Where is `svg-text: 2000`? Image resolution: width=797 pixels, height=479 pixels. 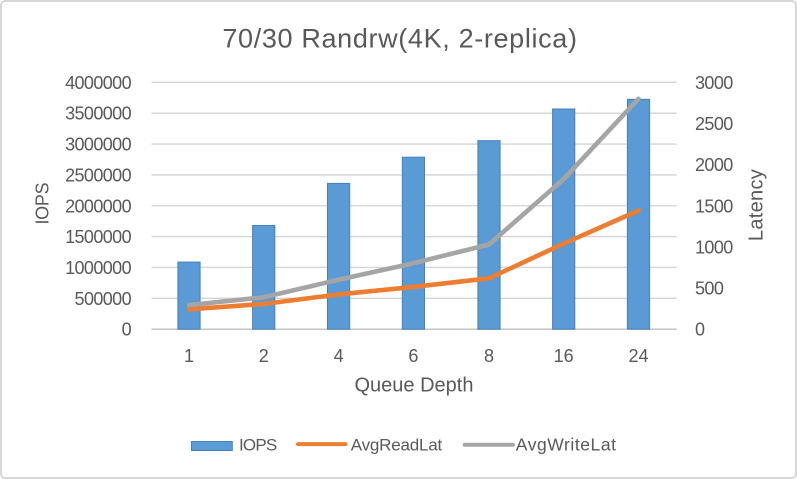 svg-text: 2000 is located at coordinates (714, 165).